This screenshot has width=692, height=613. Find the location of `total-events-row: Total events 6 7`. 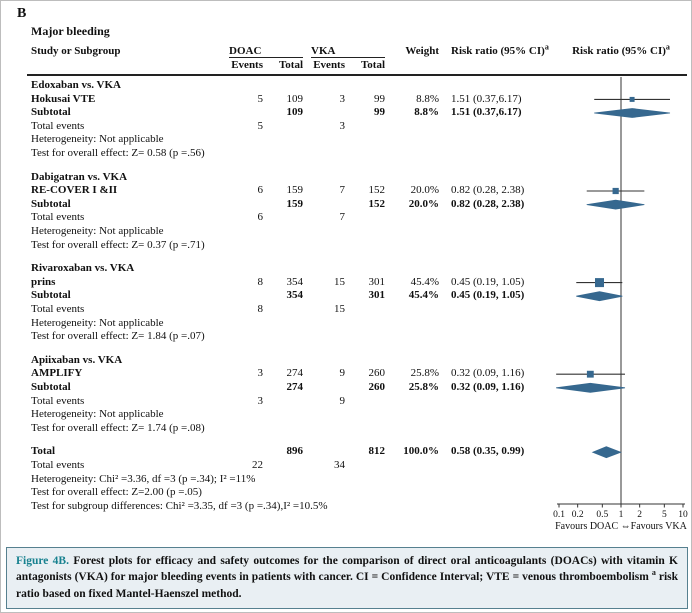

total-events-row: Total events 6 7 is located at coordinates (346, 218).